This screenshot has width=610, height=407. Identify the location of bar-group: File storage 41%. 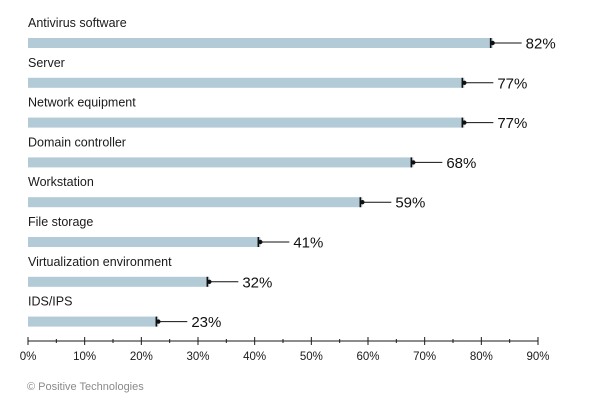
(175, 233).